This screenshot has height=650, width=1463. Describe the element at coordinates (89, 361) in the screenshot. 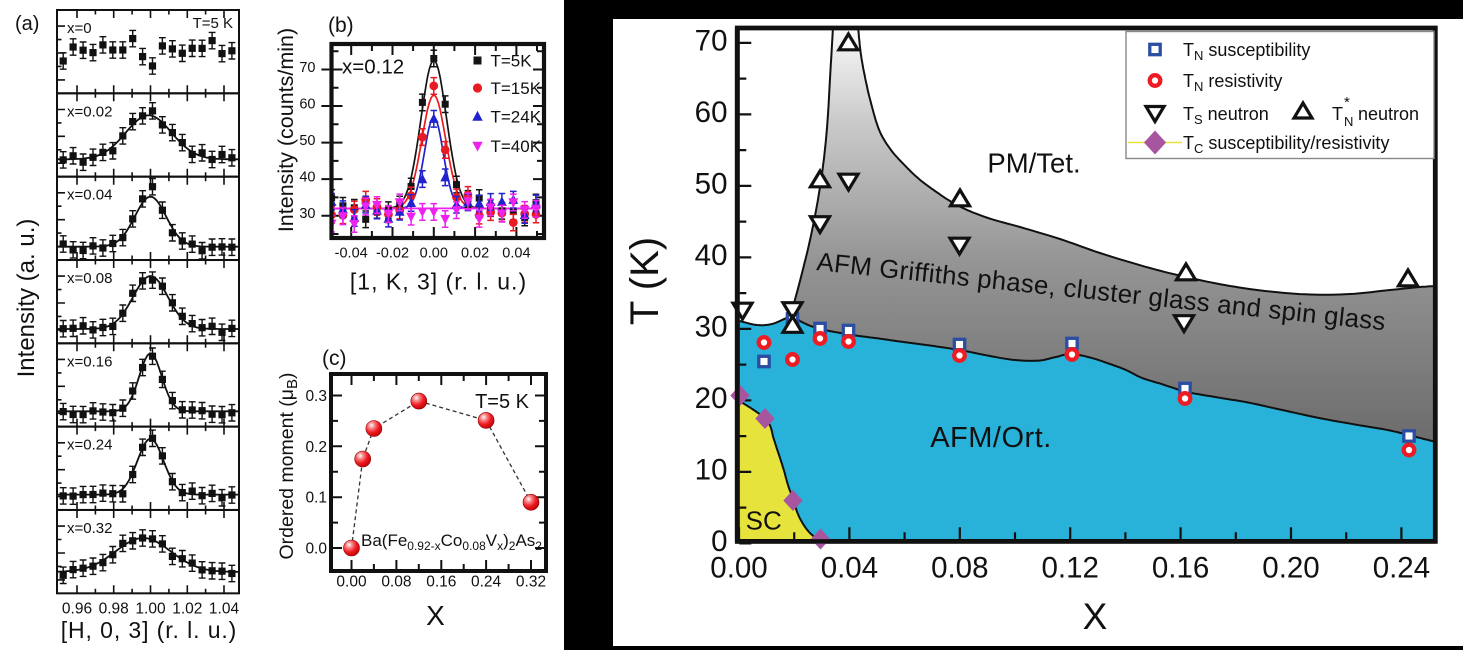

I see `svg-text: x=0.16` at that location.